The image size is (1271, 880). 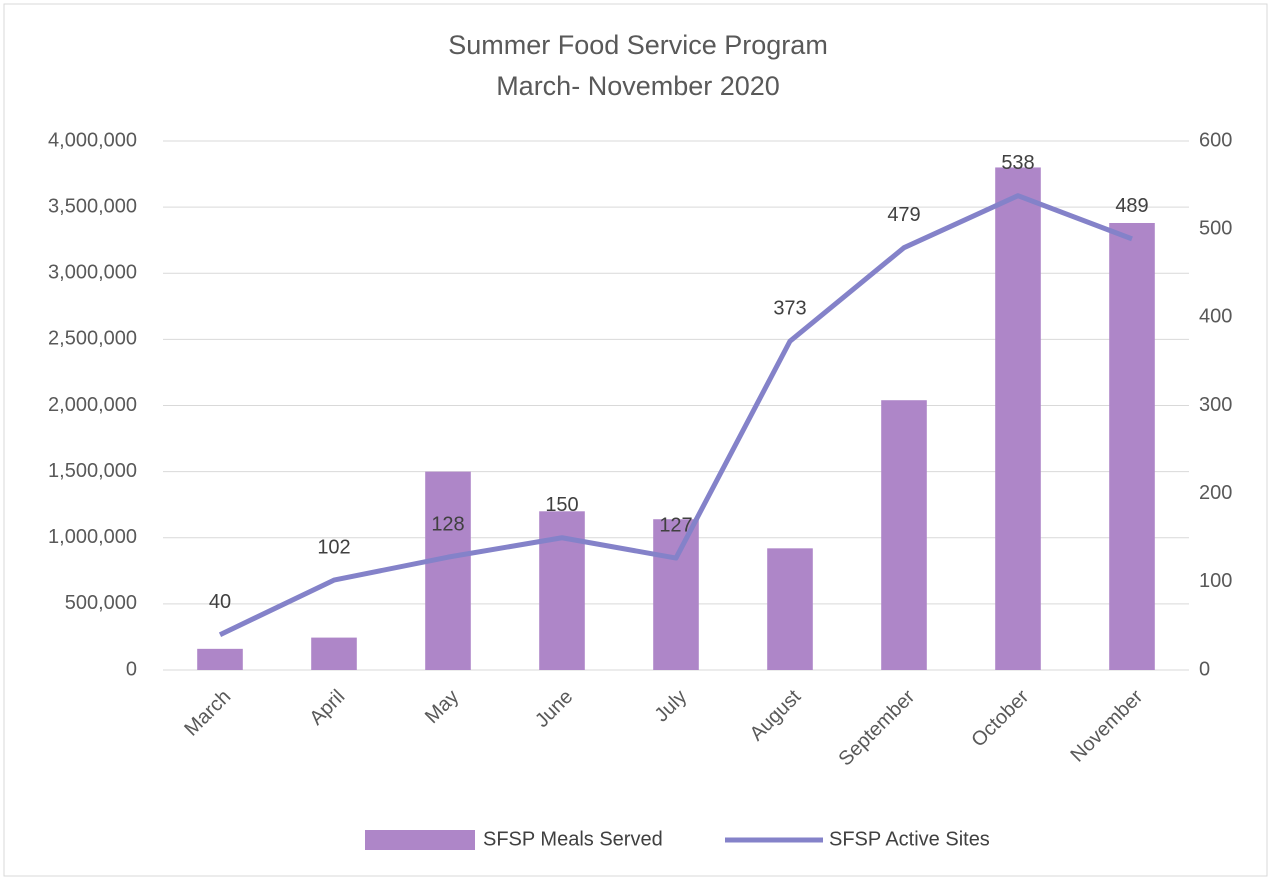 What do you see at coordinates (561, 505) in the screenshot?
I see `data-label: 150` at bounding box center [561, 505].